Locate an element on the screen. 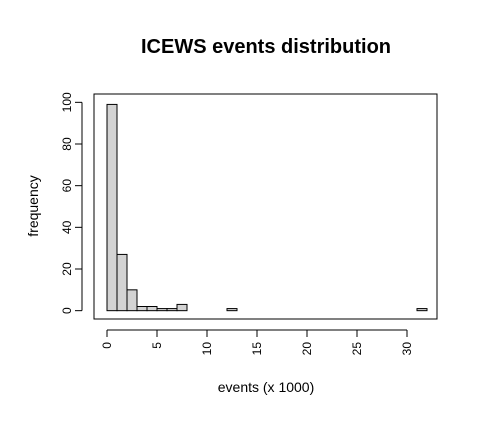 This screenshot has width=485, height=438. x-tick-label: 30 is located at coordinates (407, 349).